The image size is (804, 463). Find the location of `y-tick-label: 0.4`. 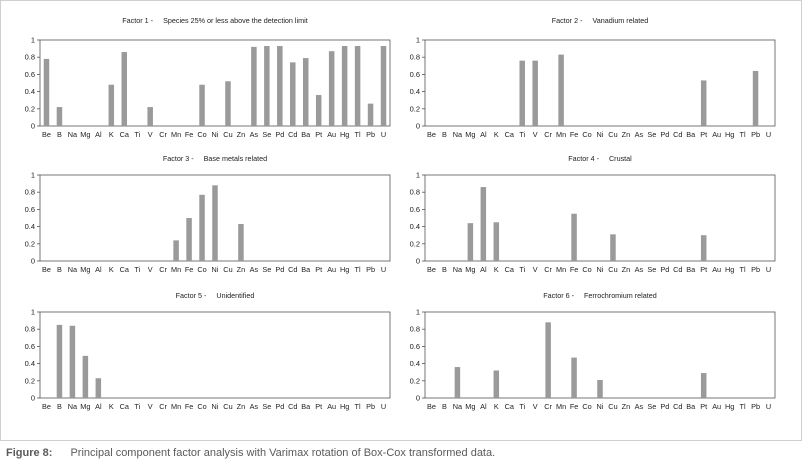

y-tick-label: 0.4 is located at coordinates (30, 91).